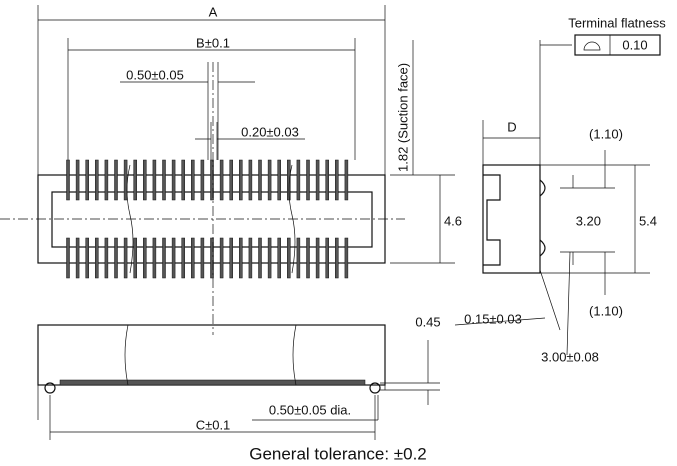  Describe the element at coordinates (550, 300) in the screenshot. I see `lead` at that location.